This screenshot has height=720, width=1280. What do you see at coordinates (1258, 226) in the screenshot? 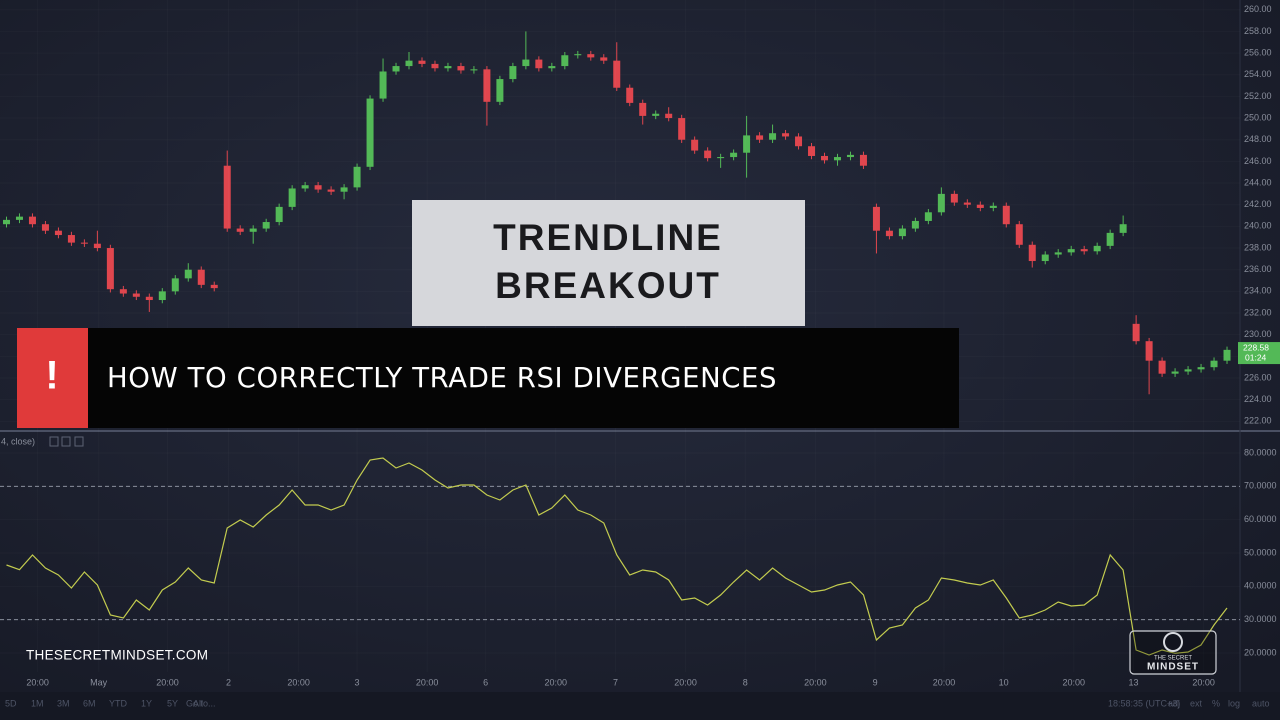
I see `y-tick-label: 240.00` at bounding box center [1258, 226].